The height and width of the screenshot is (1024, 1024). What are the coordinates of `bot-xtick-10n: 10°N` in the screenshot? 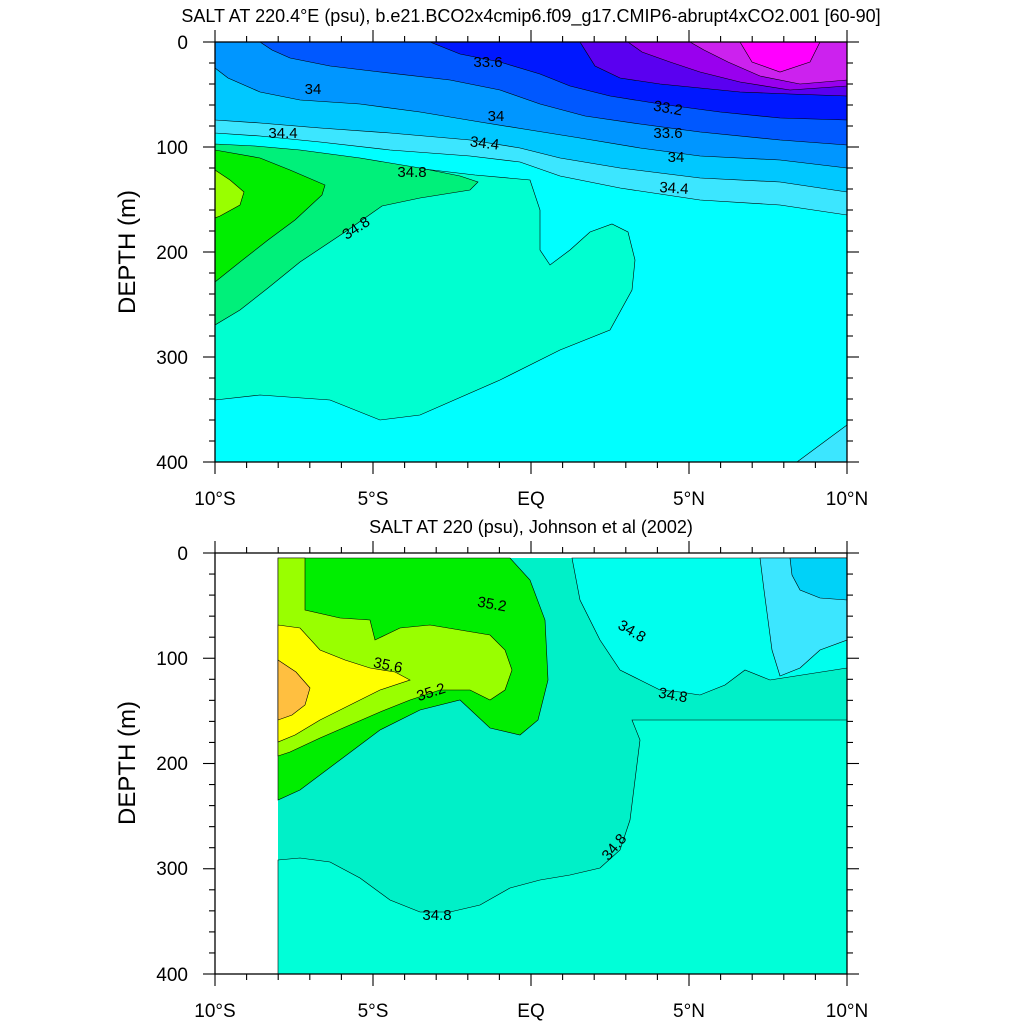 It's located at (847, 1011).